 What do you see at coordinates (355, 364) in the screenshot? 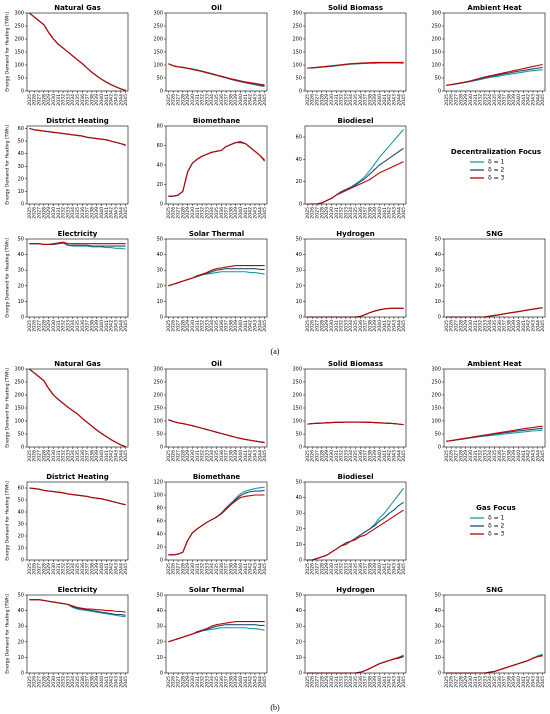
I see `subplot-title: Solid Biomass` at bounding box center [355, 364].